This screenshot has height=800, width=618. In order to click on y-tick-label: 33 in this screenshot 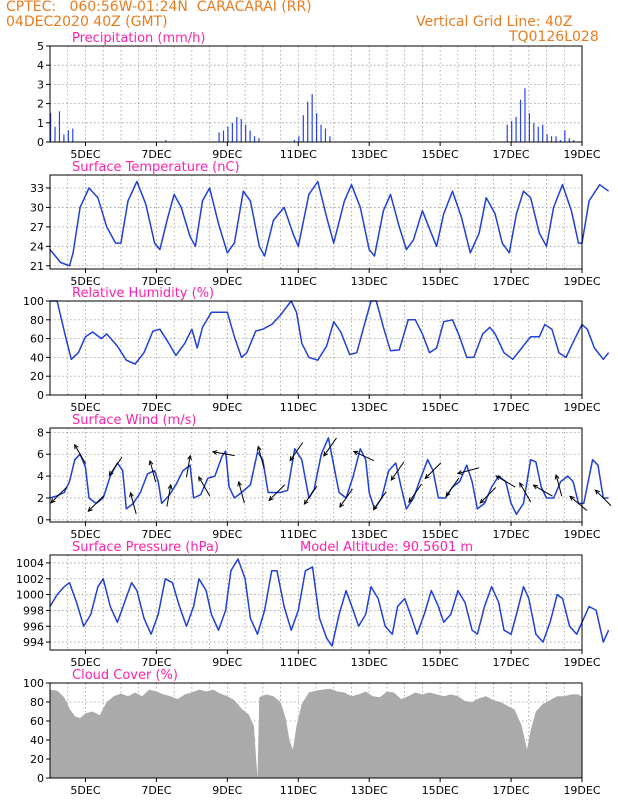, I will do `click(37, 188)`.